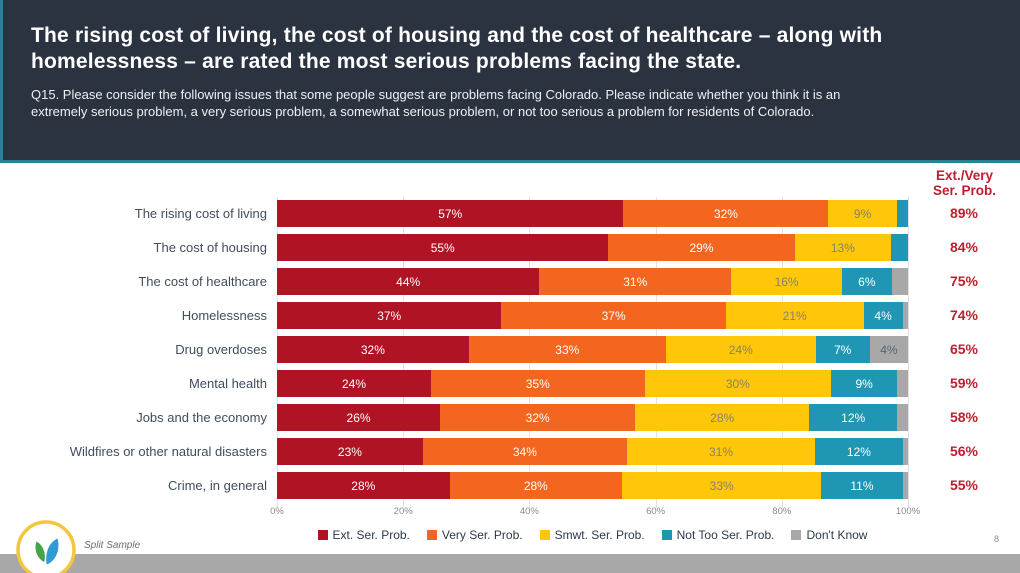 The height and width of the screenshot is (573, 1020). What do you see at coordinates (964, 451) in the screenshot?
I see `summary-value: 56%` at bounding box center [964, 451].